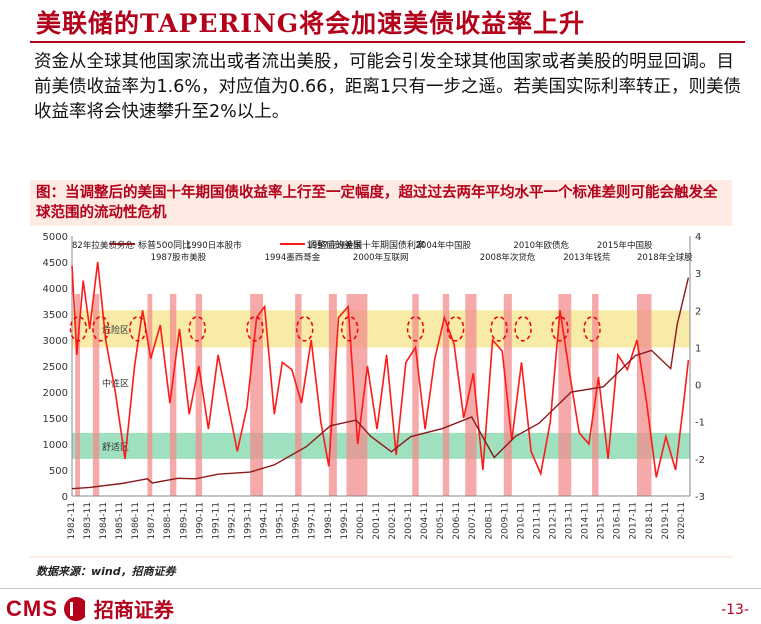  What do you see at coordinates (553, 521) in the screenshot?
I see `x-tick-label: 2012-11` at bounding box center [553, 521].